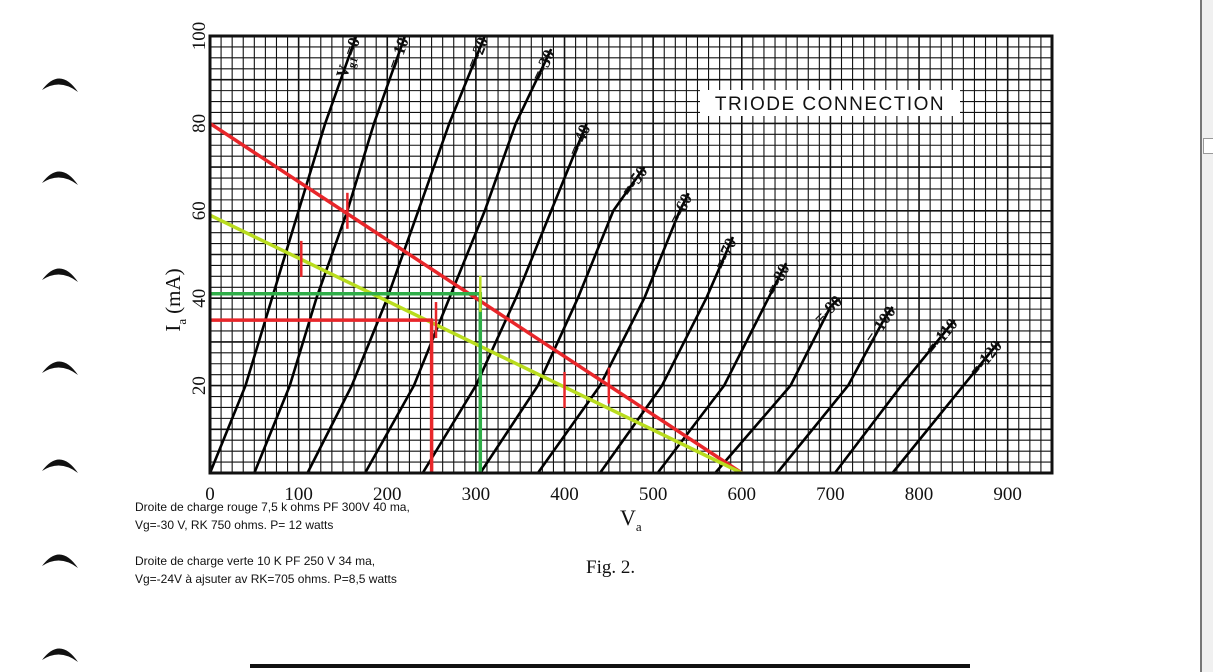 The width and height of the screenshot is (1213, 672). I want to click on triode-curve-vgm50, so click(562, 320).